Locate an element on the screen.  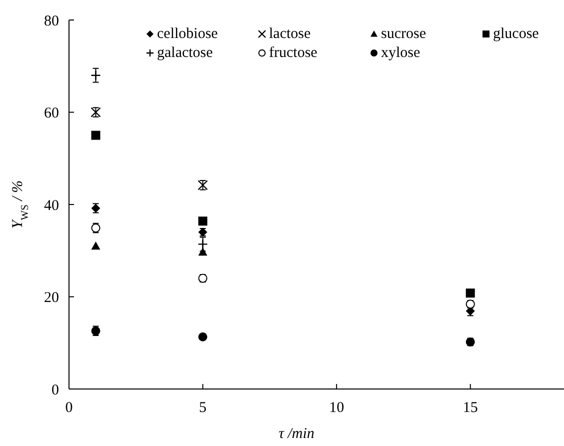
y-tick-label: 60 is located at coordinates (51, 114).